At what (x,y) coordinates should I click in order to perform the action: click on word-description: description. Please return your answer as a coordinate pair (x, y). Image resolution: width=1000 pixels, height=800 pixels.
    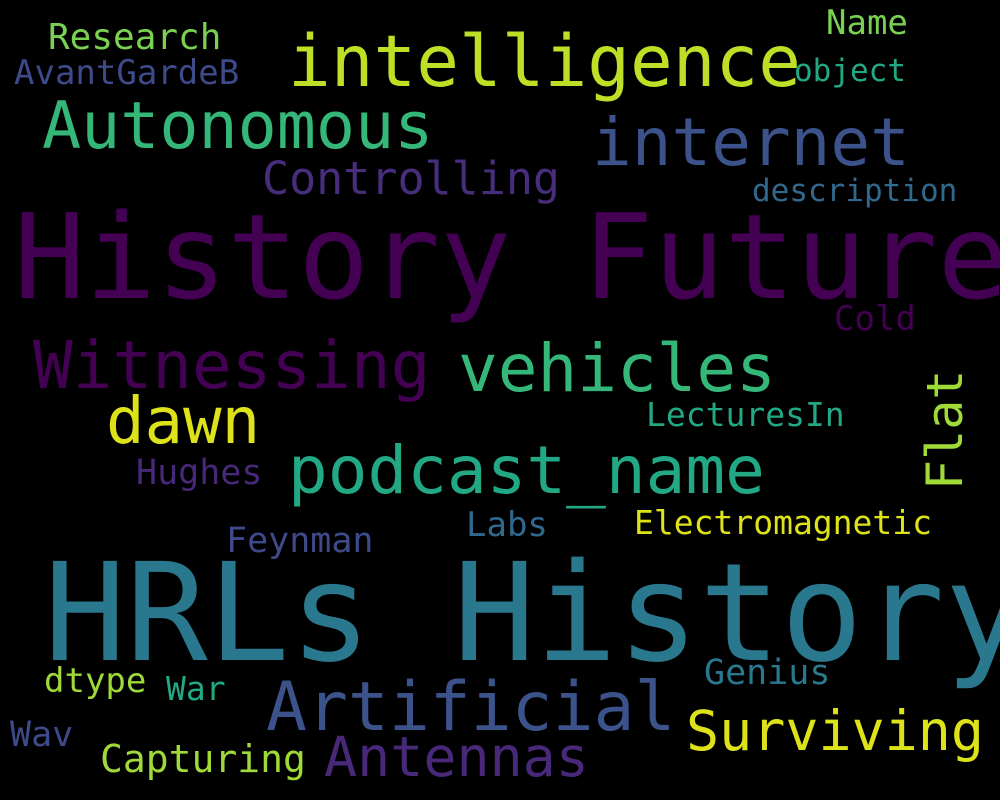
    Looking at the image, I should click on (855, 191).